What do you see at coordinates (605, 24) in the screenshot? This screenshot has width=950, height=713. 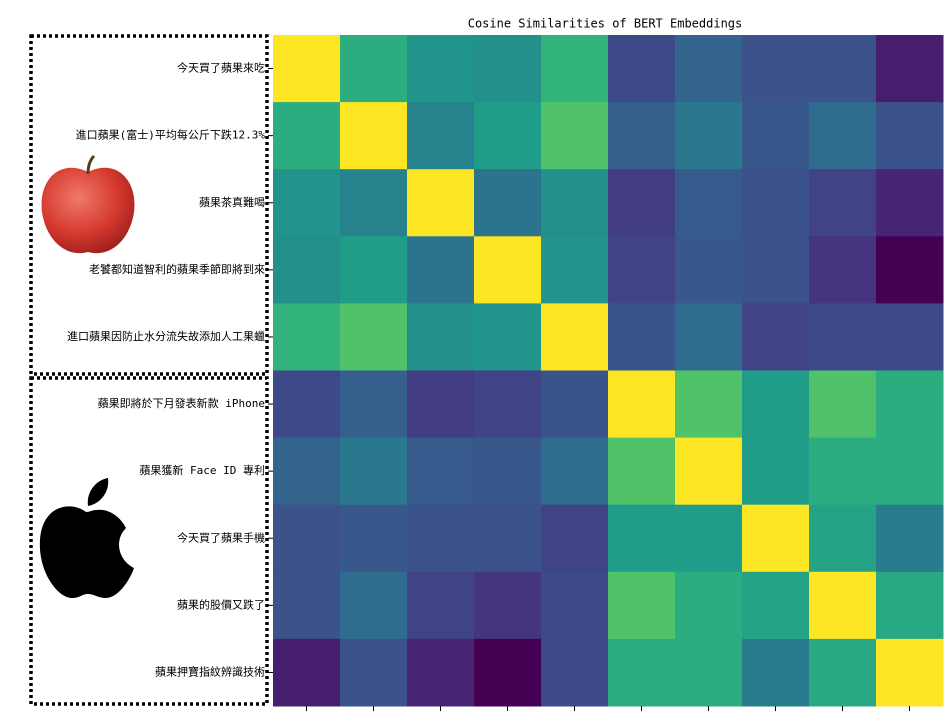 I see `chart-title: Cosine Similarities of BERT Embeddings` at bounding box center [605, 24].